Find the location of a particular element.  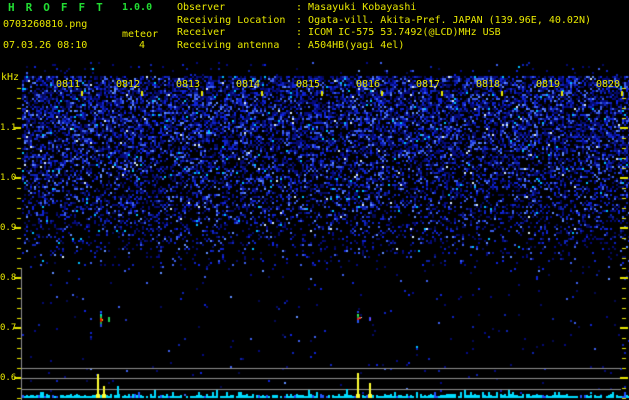

app-title: HROFFT is located at coordinates (61, 7).